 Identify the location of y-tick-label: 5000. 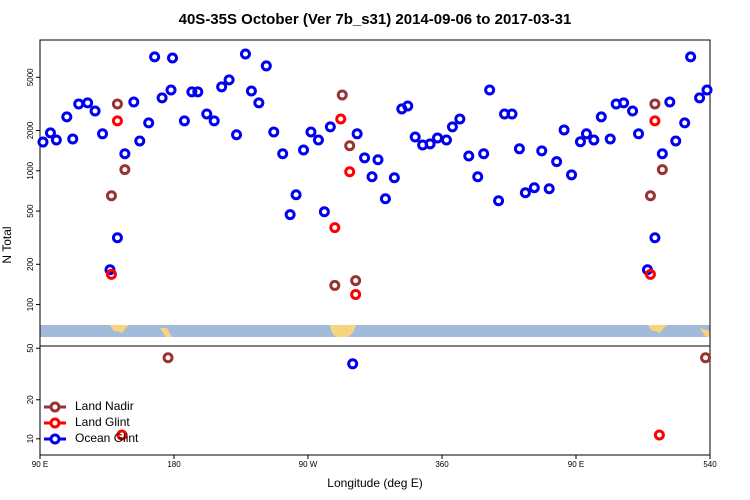
(30, 77).